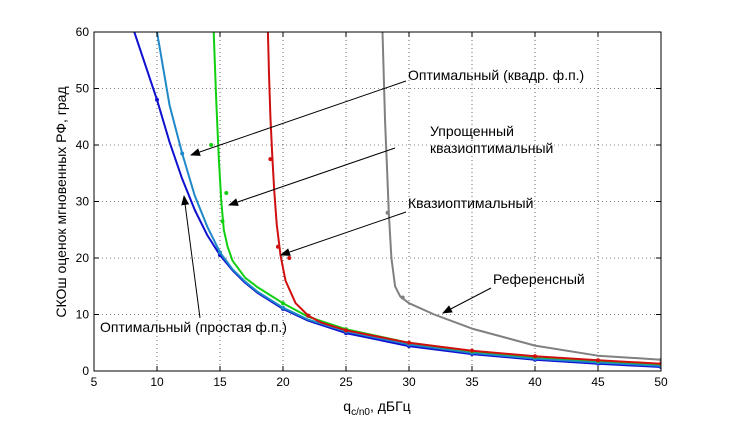 The width and height of the screenshot is (729, 425). Describe the element at coordinates (85, 371) in the screenshot. I see `y-tick-label: 0` at that location.